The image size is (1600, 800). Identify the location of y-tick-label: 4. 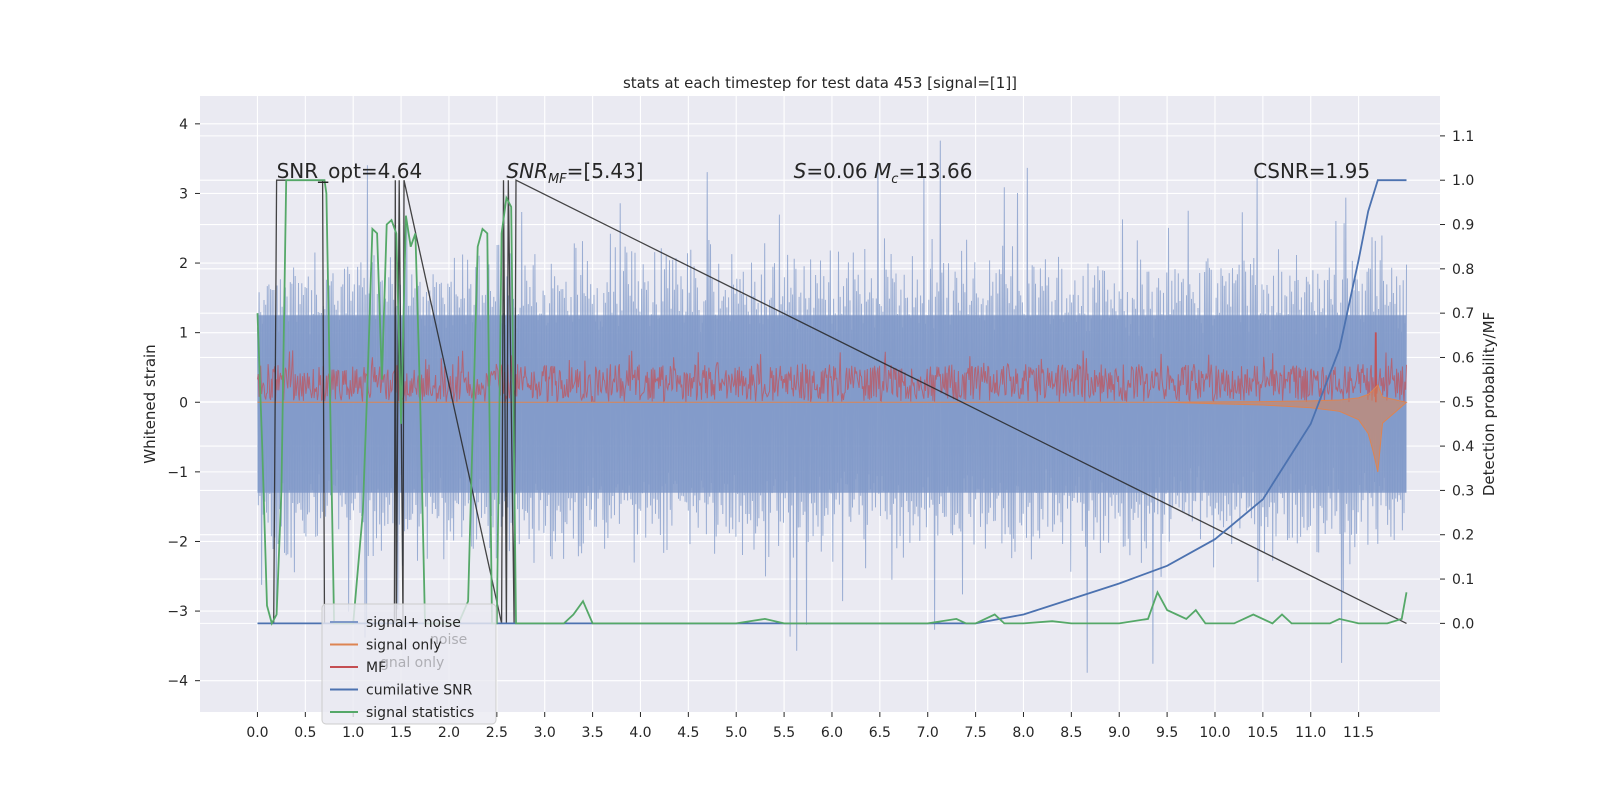
(183, 125).